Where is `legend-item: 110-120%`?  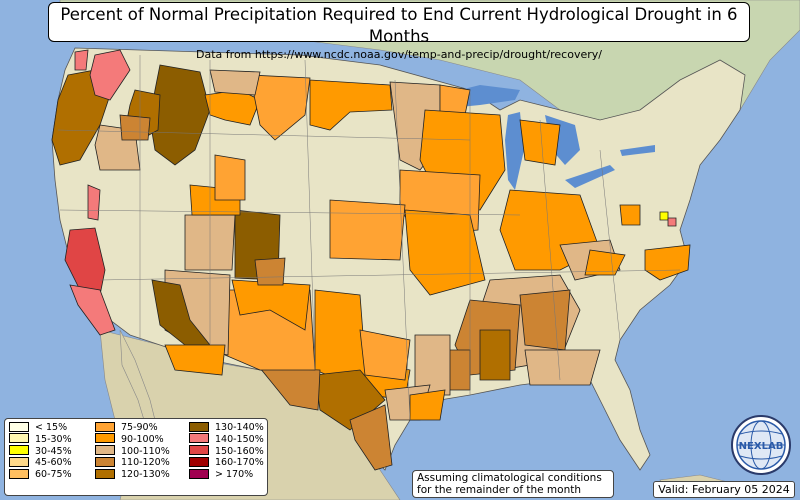
legend-item: 110-120% is located at coordinates (132, 462).